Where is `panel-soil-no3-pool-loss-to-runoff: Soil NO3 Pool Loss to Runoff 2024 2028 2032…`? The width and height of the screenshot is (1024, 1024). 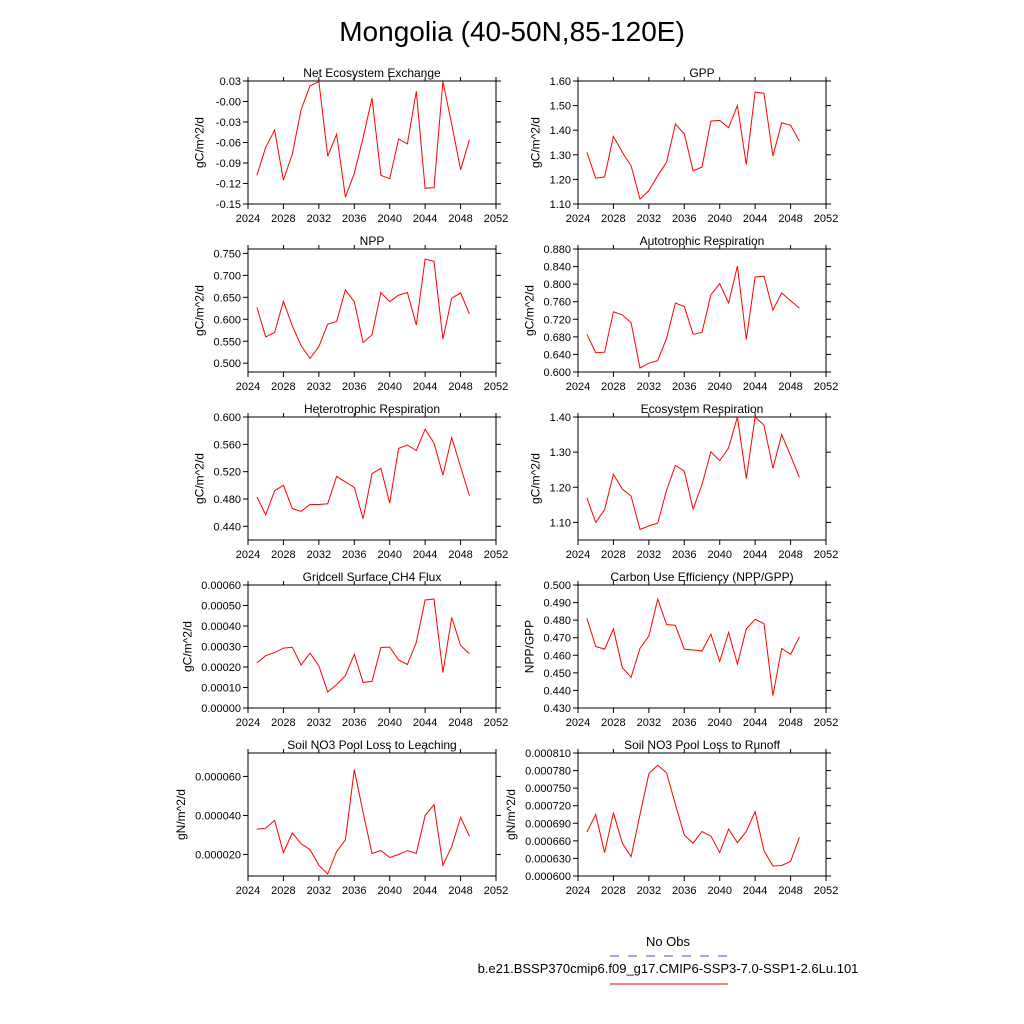
panel-soil-no3-pool-loss-to-runoff: Soil NO3 Pool Loss to Runoff 2024 2028 2032… is located at coordinates (671, 817).